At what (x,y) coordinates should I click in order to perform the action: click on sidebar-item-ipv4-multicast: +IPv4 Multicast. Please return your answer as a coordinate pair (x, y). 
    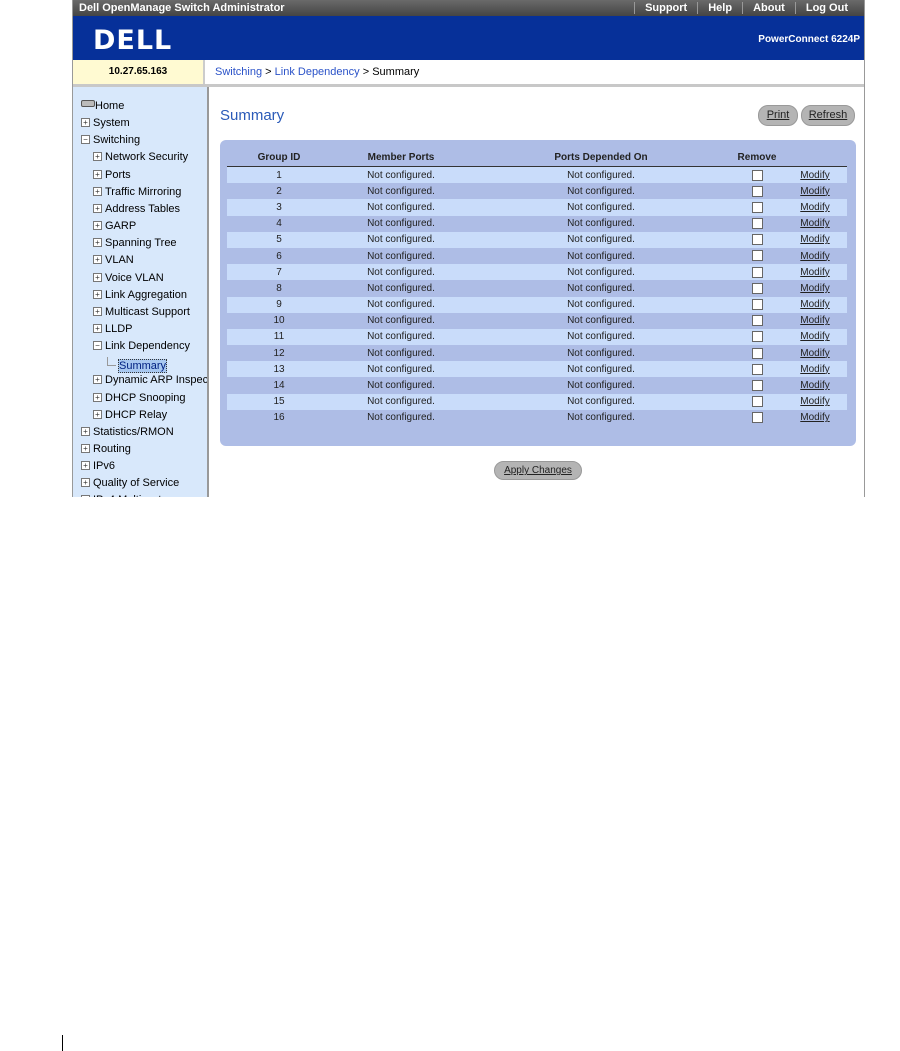
    Looking at the image, I should click on (121, 495).